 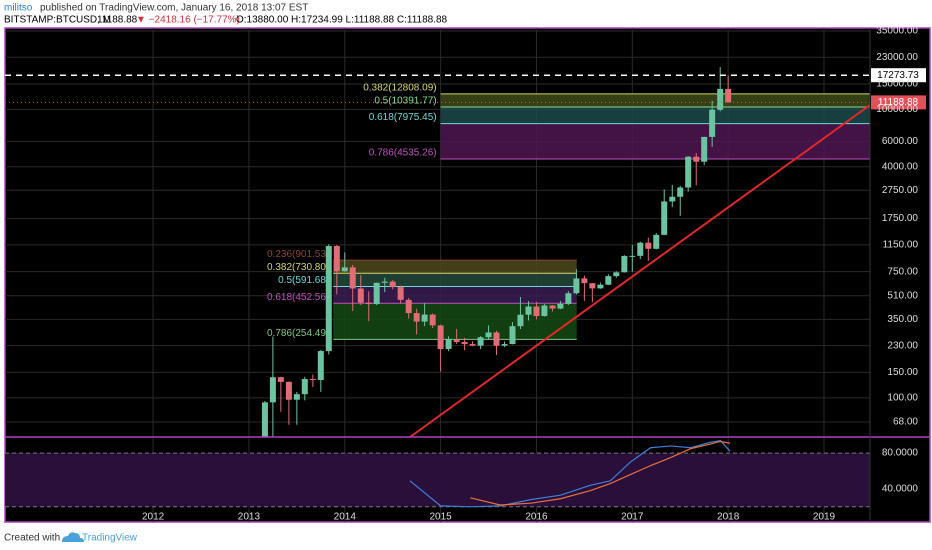 What do you see at coordinates (900, 166) in the screenshot?
I see `y-tick-label: 4000.00` at bounding box center [900, 166].